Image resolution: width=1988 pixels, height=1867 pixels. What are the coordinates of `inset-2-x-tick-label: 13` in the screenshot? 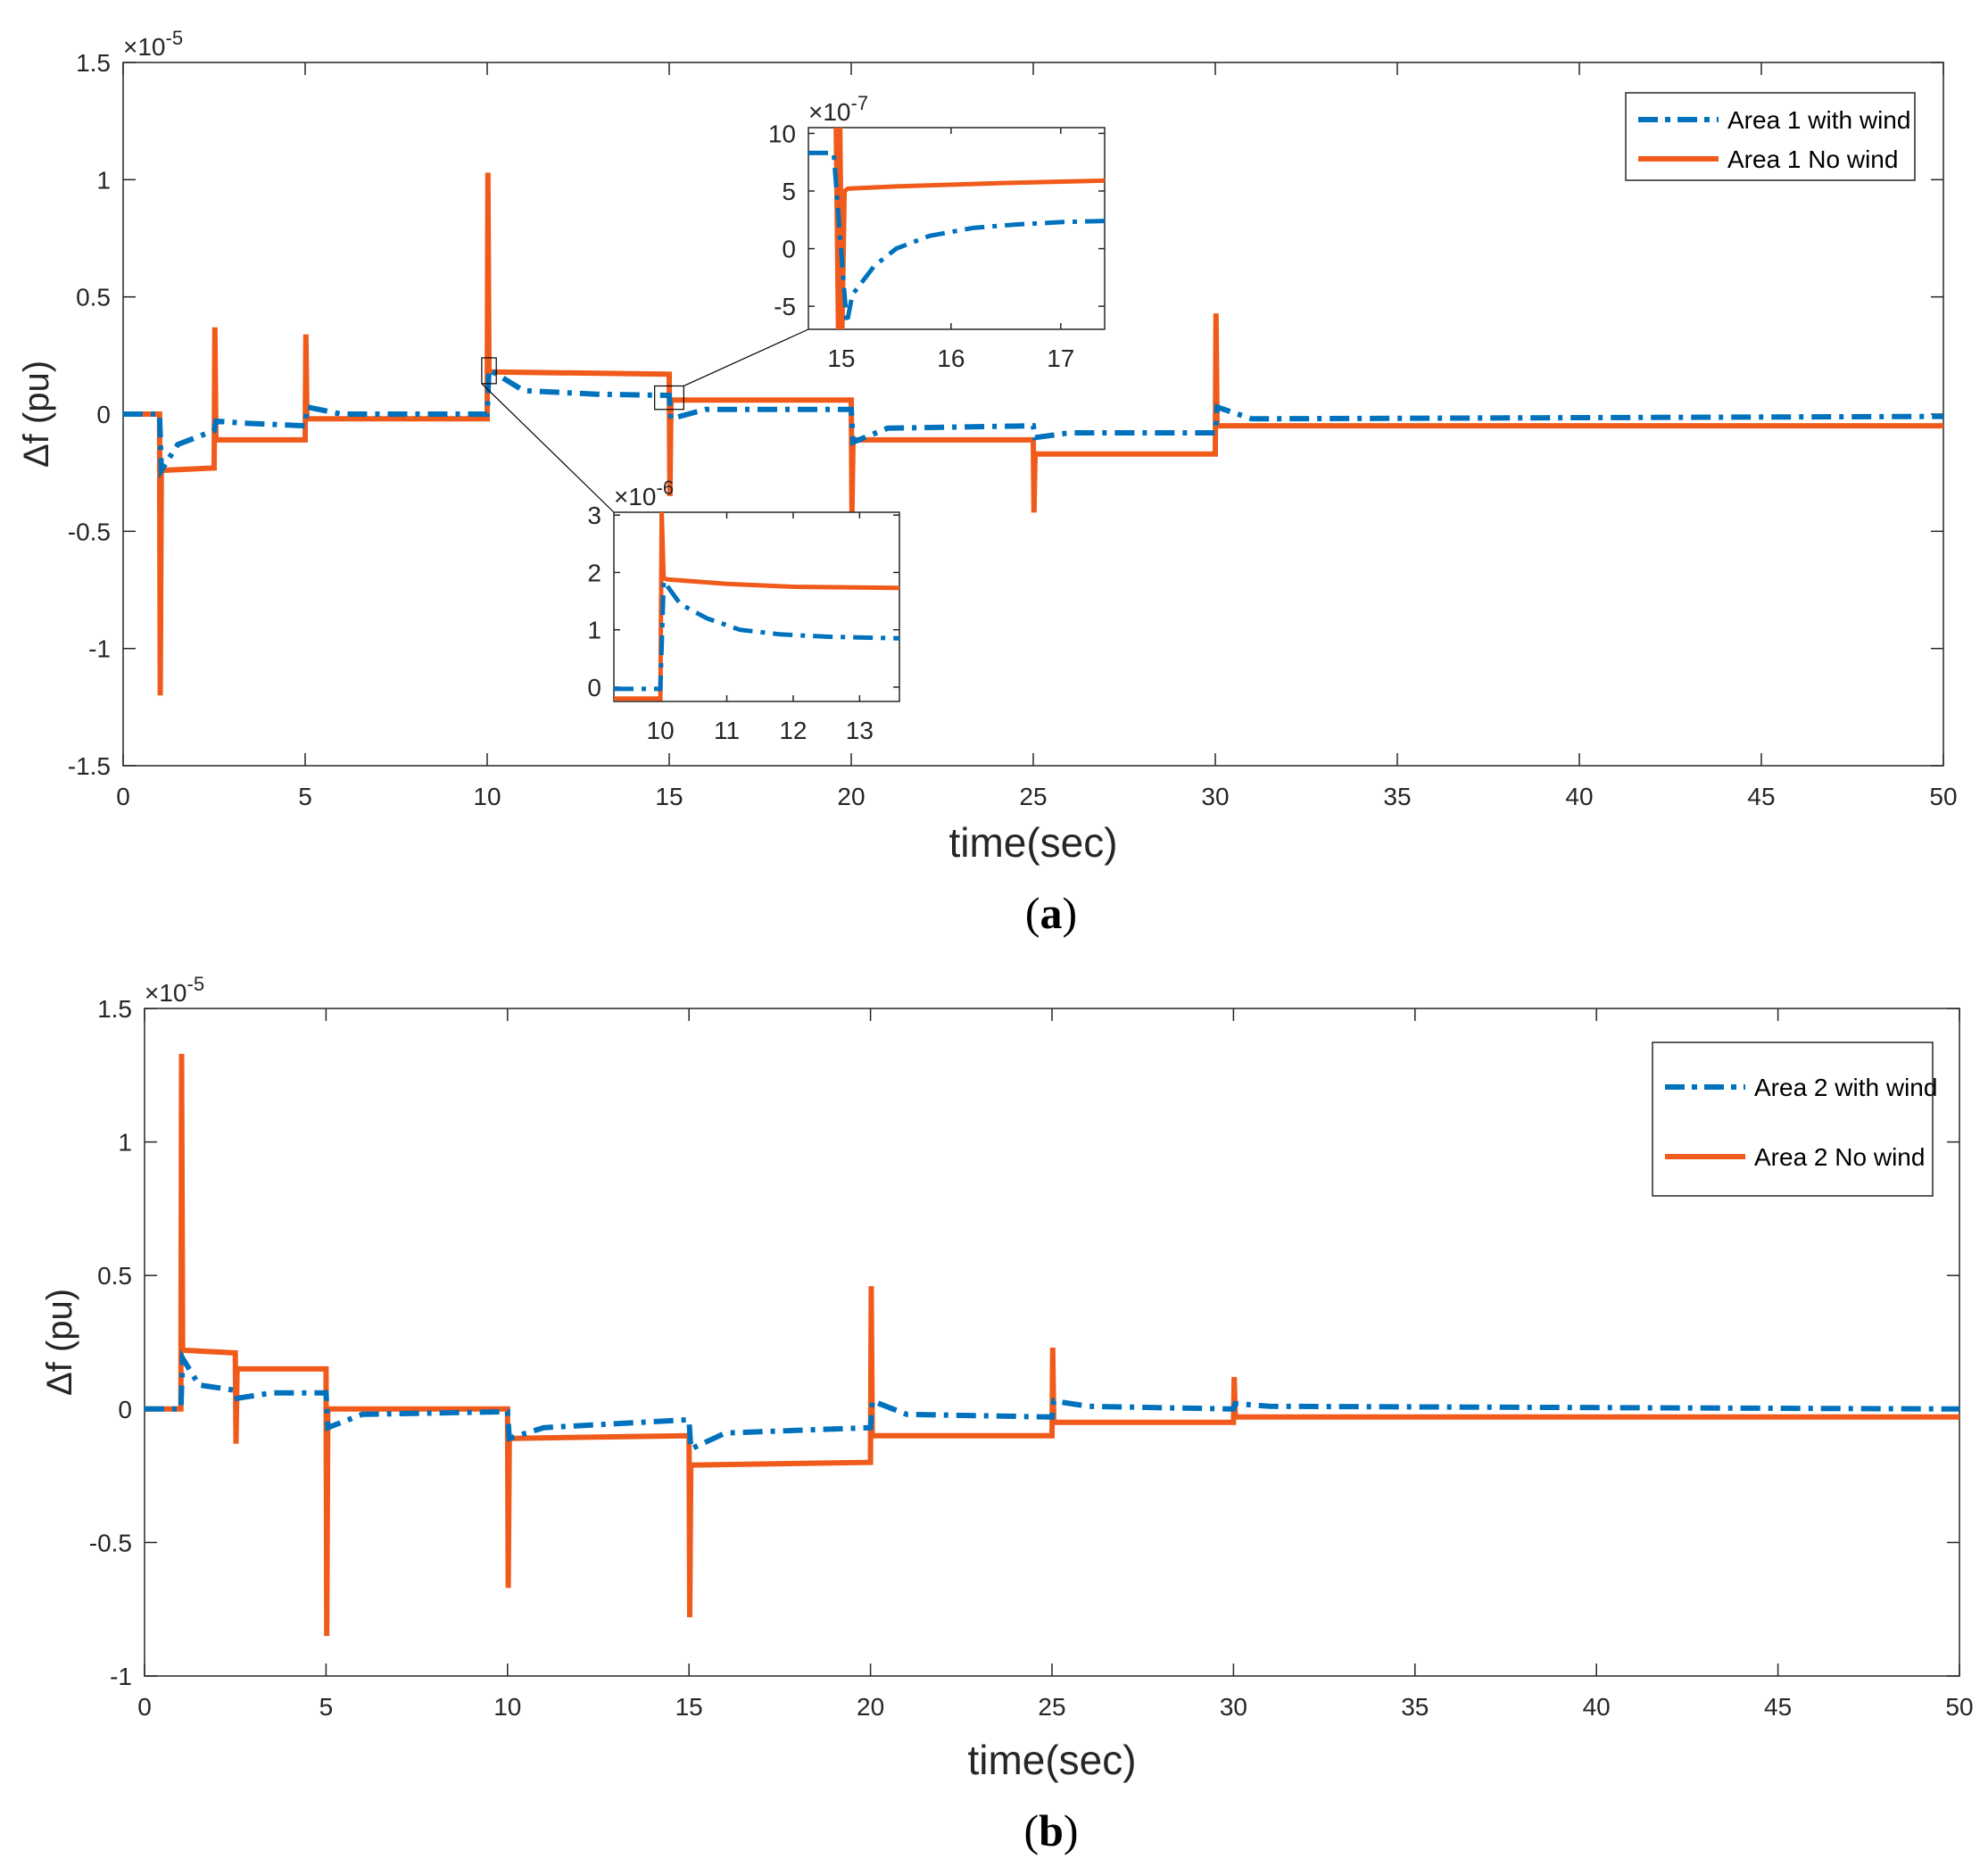 It's located at (860, 730).